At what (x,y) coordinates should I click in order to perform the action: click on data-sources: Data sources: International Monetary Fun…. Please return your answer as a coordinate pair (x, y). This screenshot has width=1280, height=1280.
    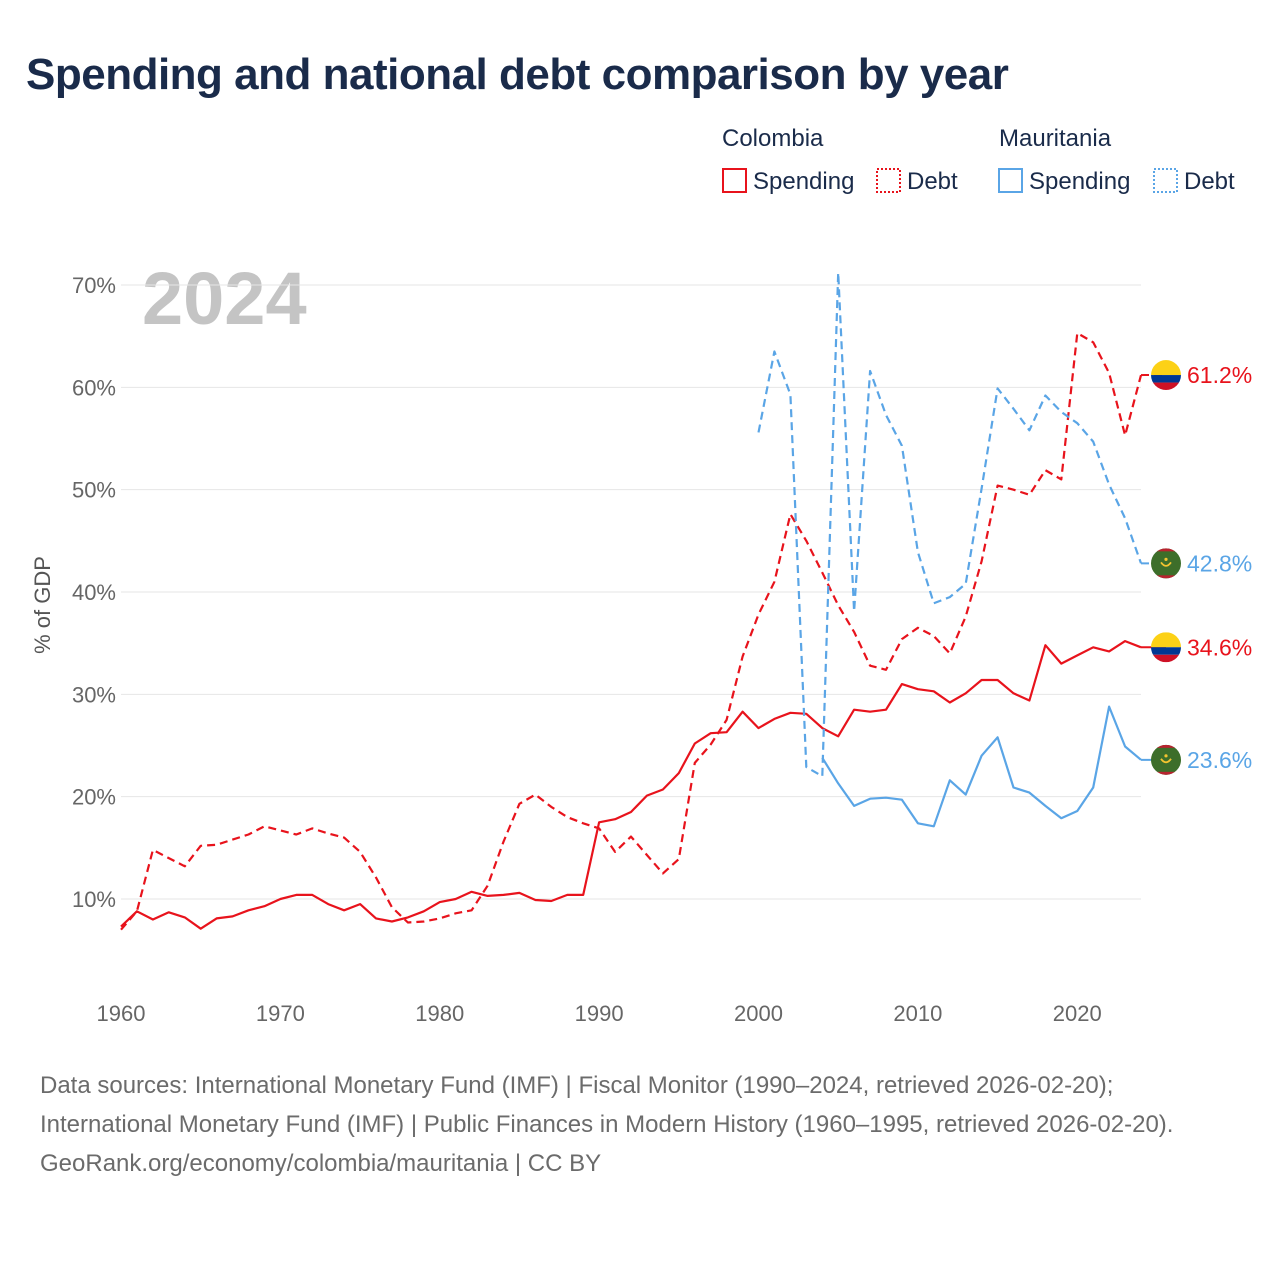
    Looking at the image, I should click on (607, 1105).